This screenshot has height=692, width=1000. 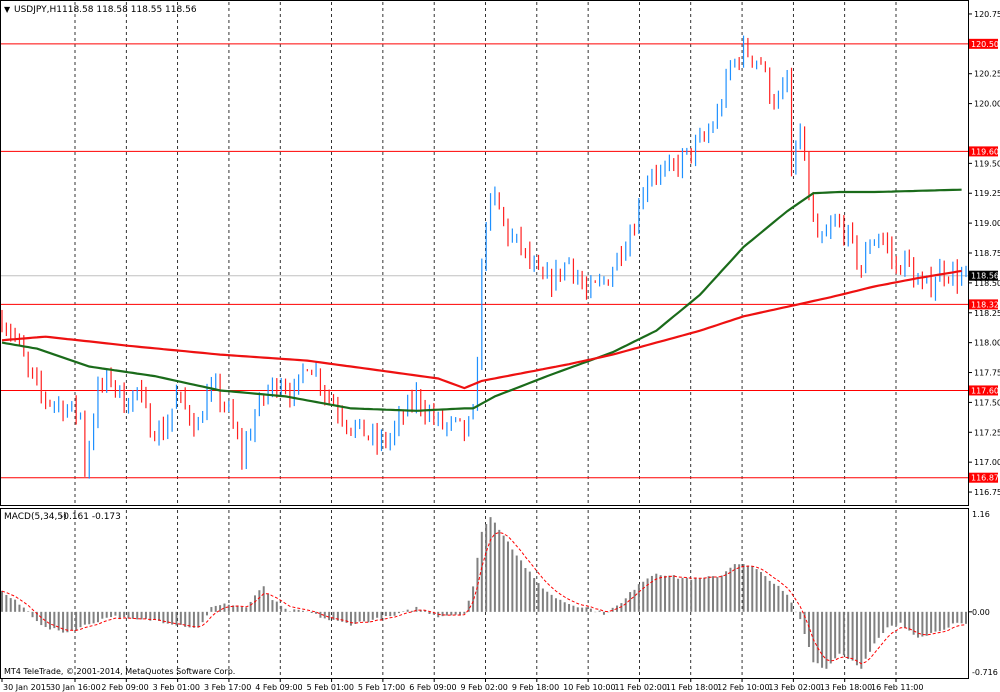 I want to click on level-label: 119.60, so click(x=985, y=151).